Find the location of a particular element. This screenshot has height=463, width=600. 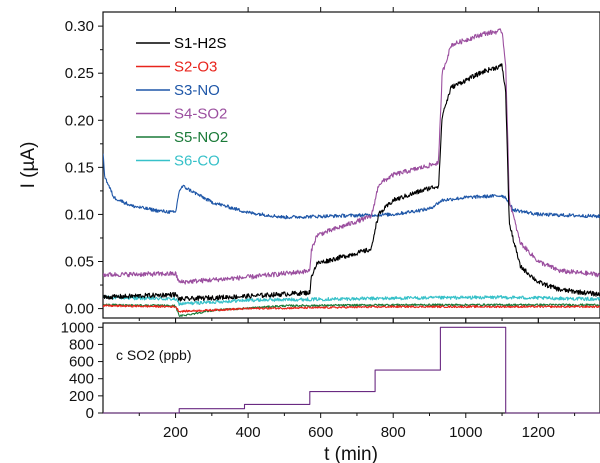

y-tick-label: 0.30 is located at coordinates (79, 26).